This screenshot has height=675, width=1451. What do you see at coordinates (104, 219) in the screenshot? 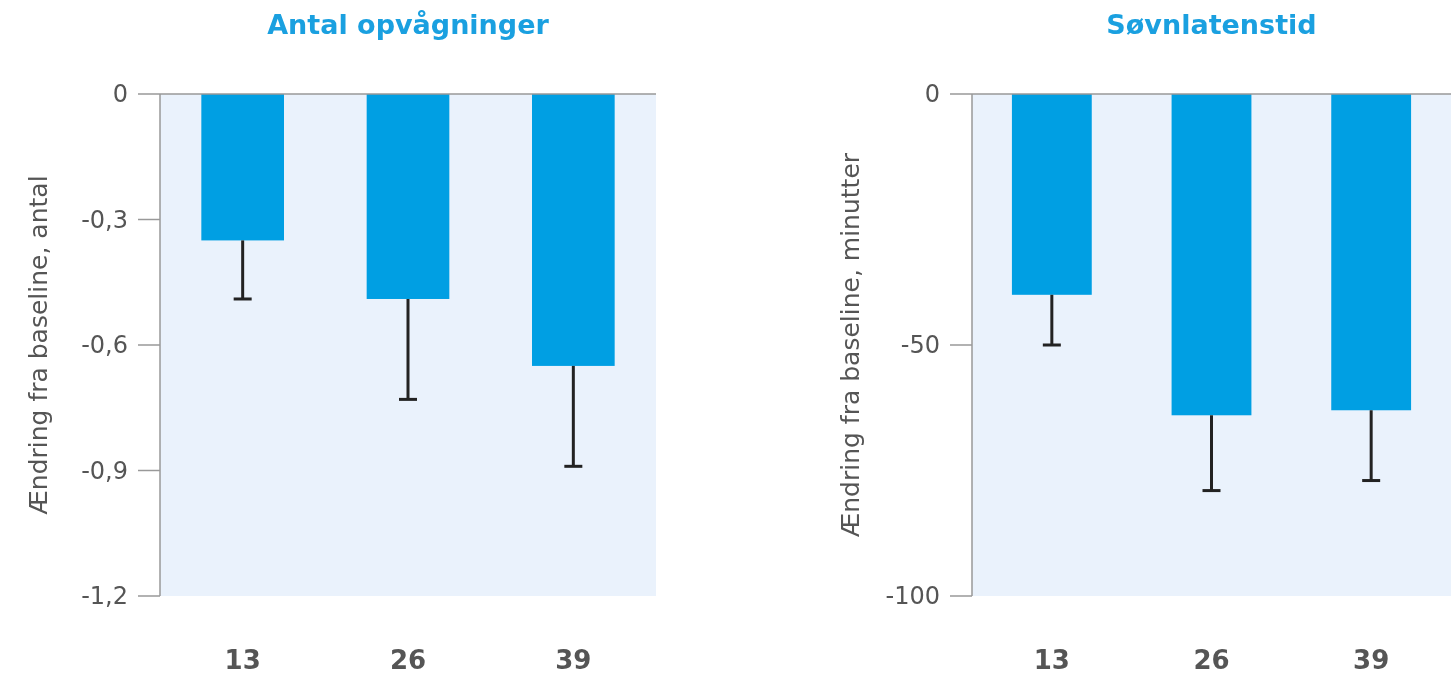
I see `y-tick-label: -0,3` at bounding box center [104, 219].